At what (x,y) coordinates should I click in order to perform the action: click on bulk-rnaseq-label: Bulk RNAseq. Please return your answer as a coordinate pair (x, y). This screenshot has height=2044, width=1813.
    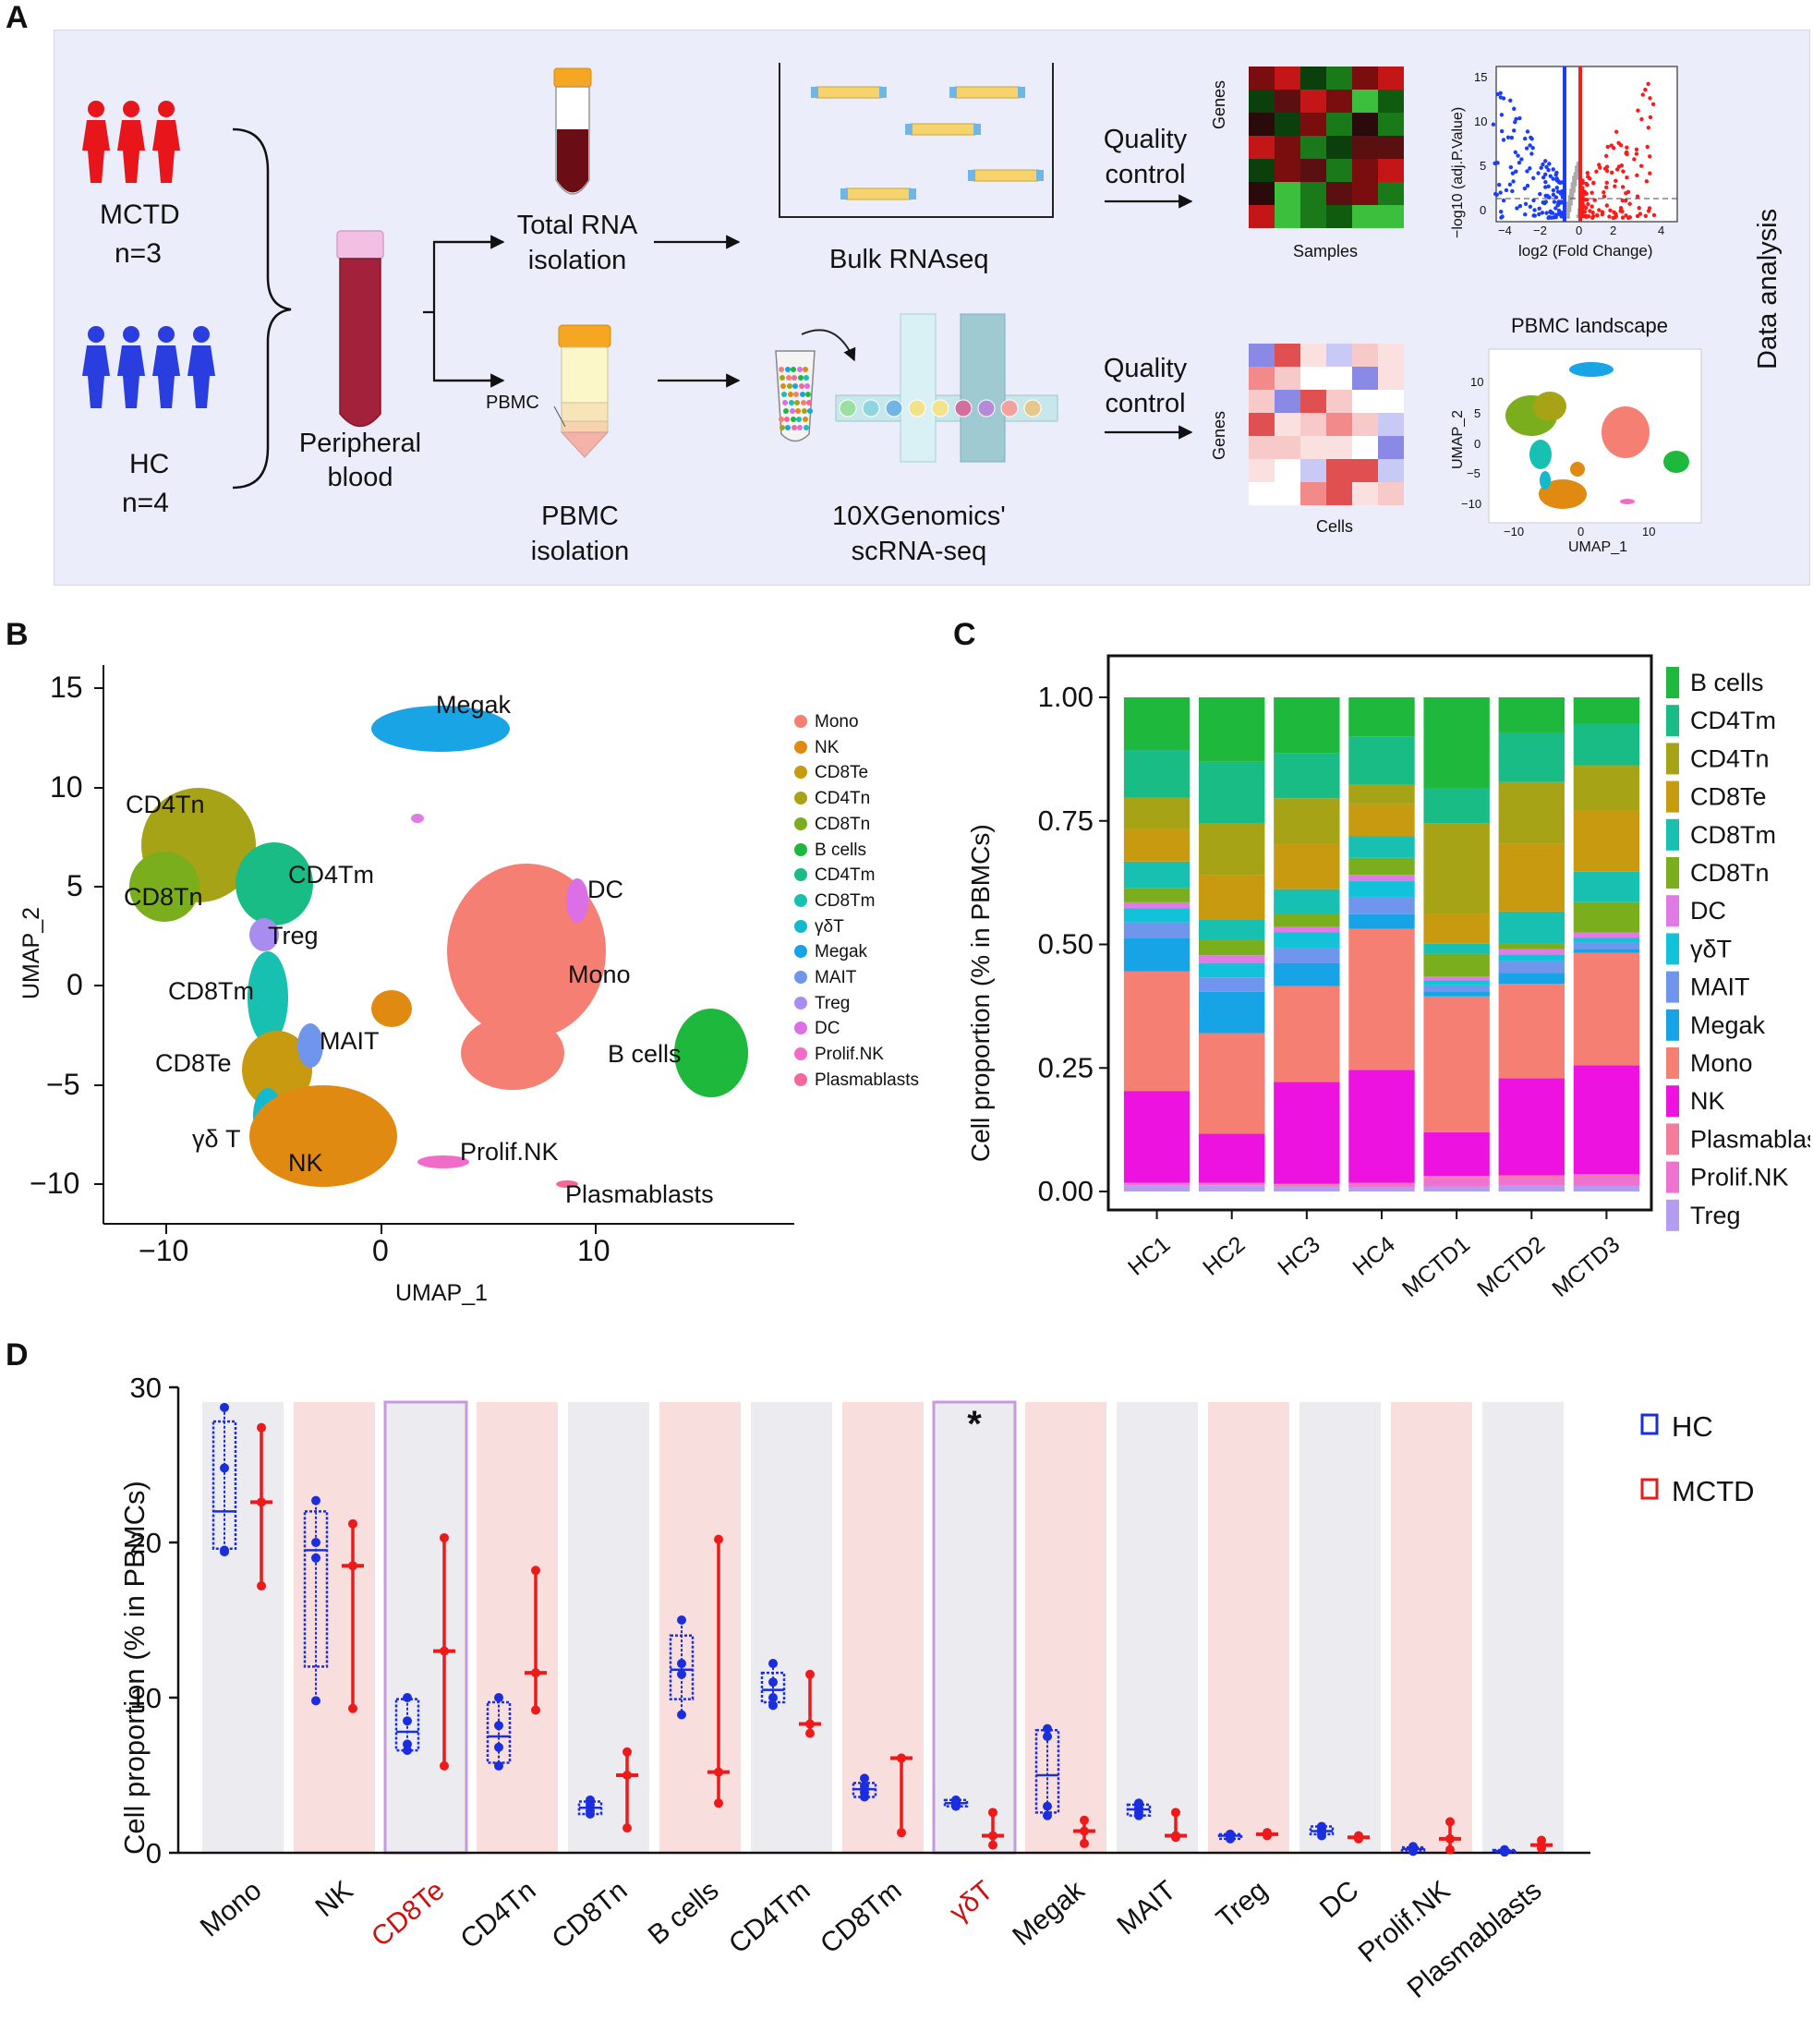
    Looking at the image, I should click on (909, 260).